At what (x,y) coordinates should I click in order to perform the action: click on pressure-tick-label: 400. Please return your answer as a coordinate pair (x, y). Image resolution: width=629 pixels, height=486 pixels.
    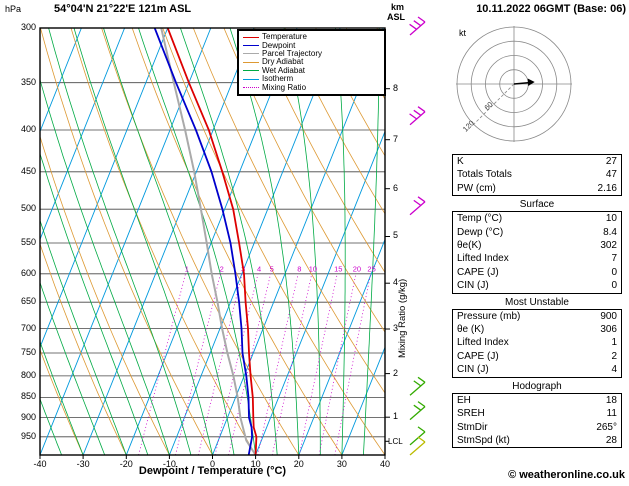
    Looking at the image, I should click on (28, 129).